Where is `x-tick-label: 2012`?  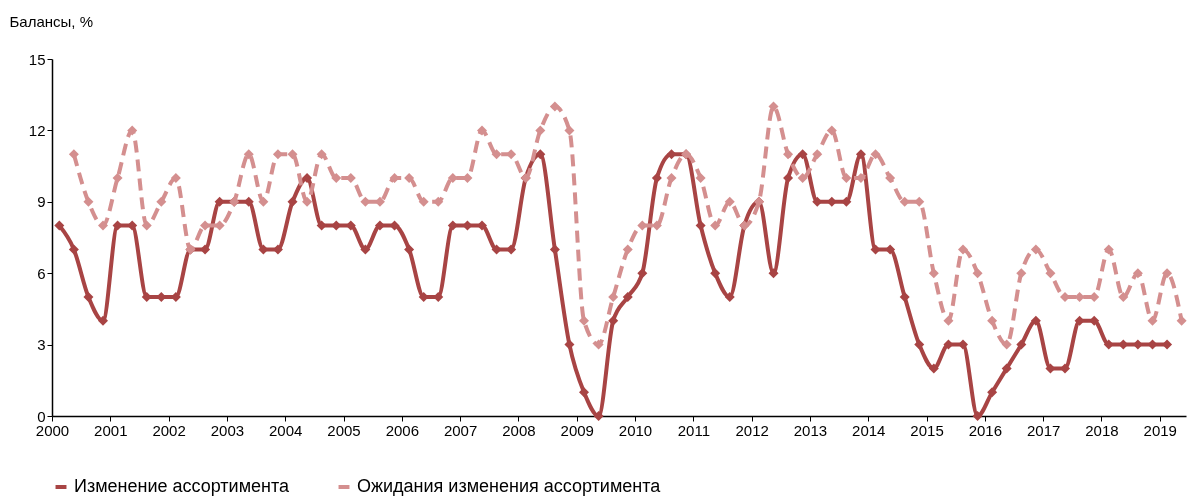
x-tick-label: 2012 is located at coordinates (752, 430).